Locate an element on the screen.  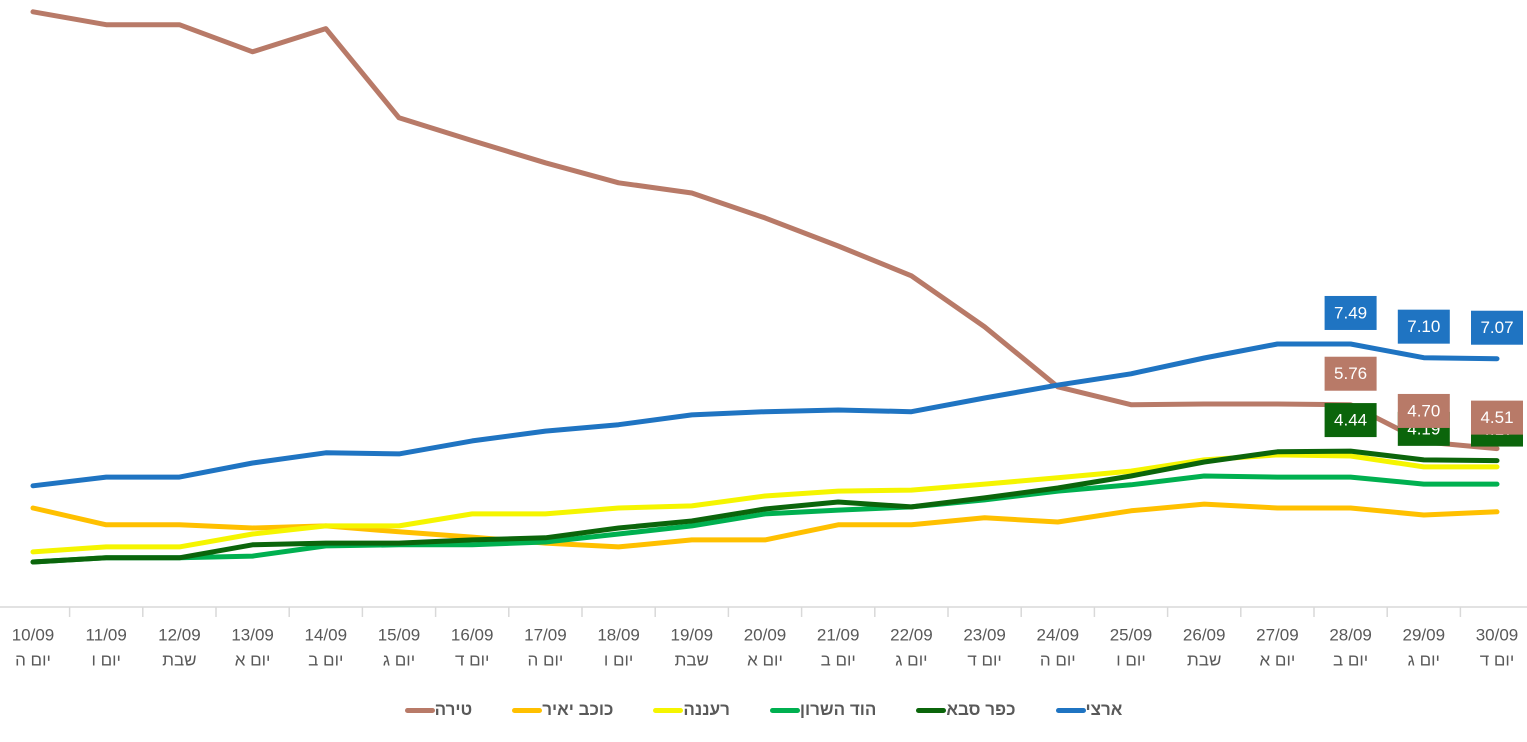
x-tick-label: 10/09 is located at coordinates (33, 634).